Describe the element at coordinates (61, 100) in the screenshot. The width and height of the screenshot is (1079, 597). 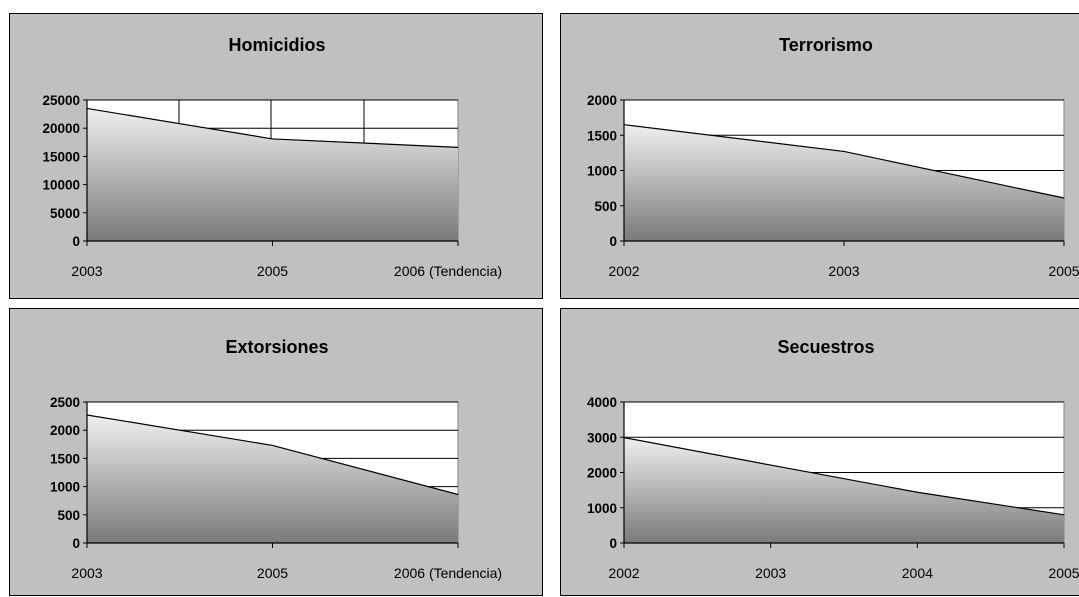
I see `y-tick-label: 25000` at that location.